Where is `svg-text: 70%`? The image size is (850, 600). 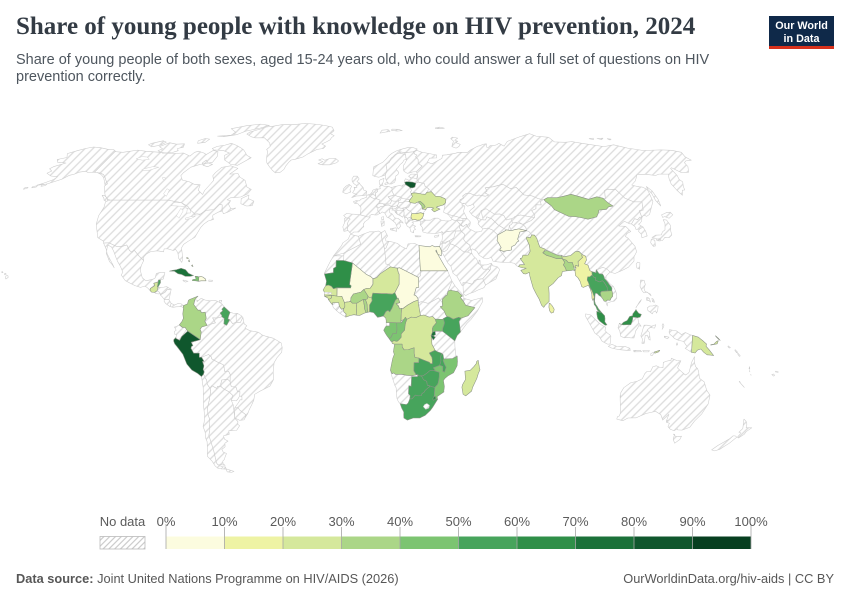
svg-text: 70% is located at coordinates (575, 521).